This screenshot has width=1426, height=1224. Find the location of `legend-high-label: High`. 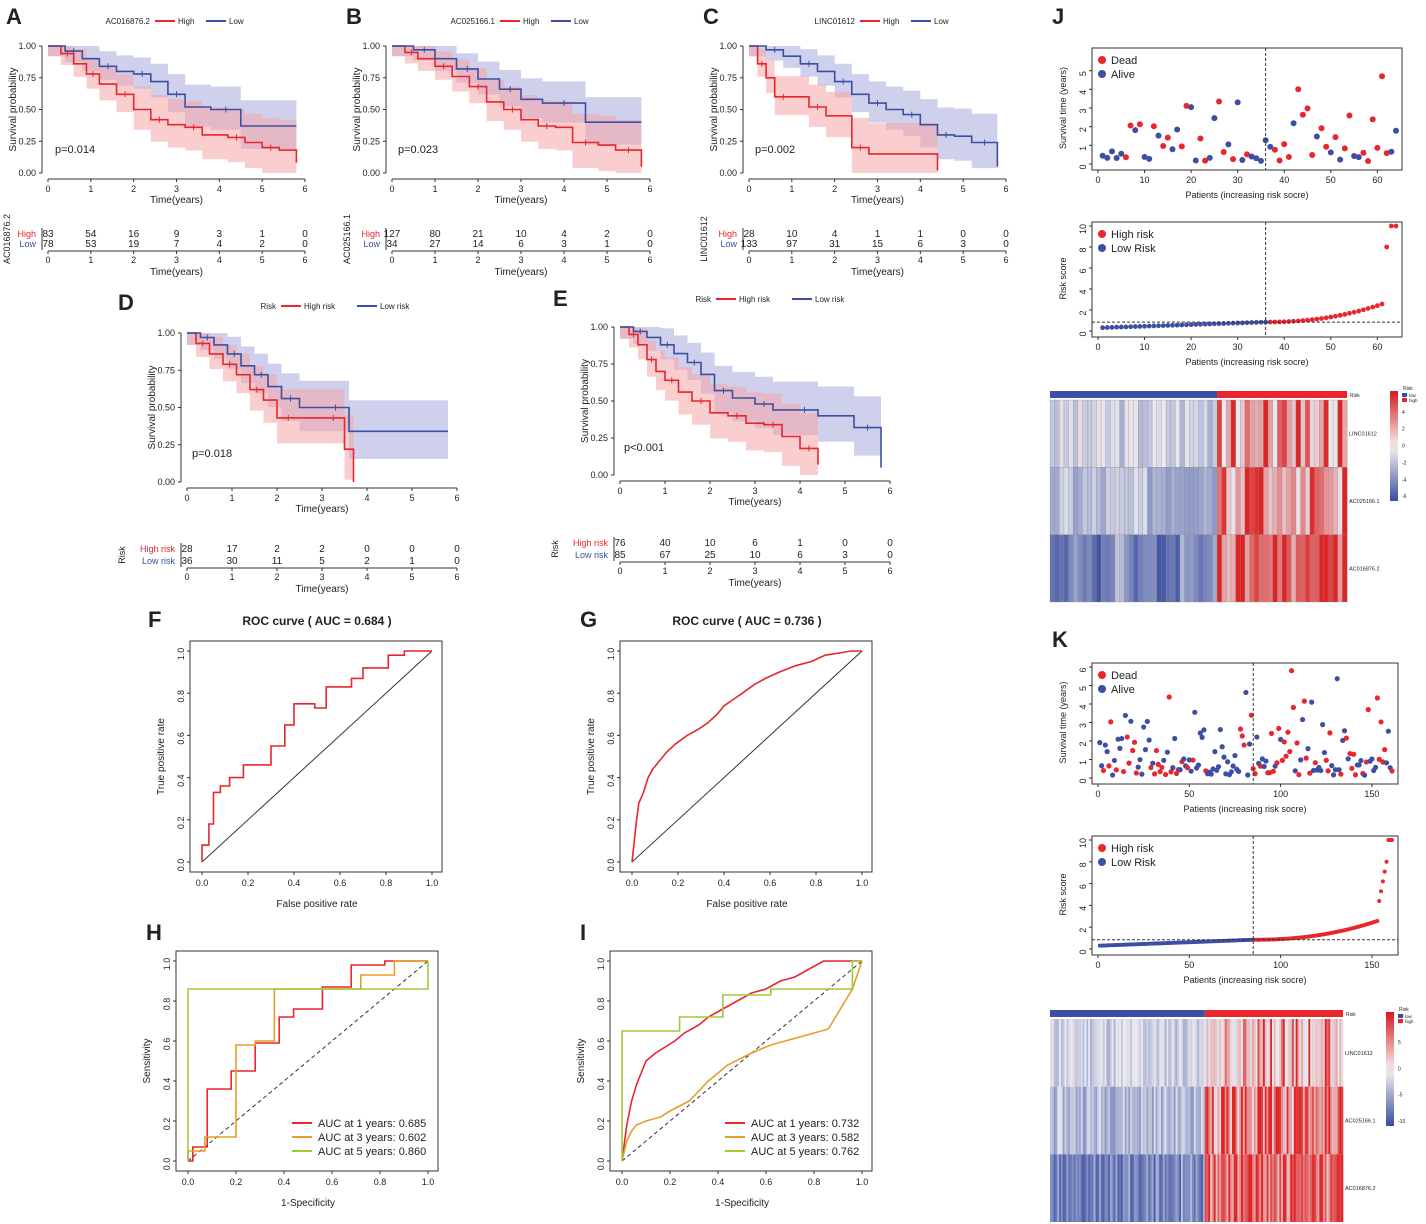

legend-high-label: High is located at coordinates (891, 21).